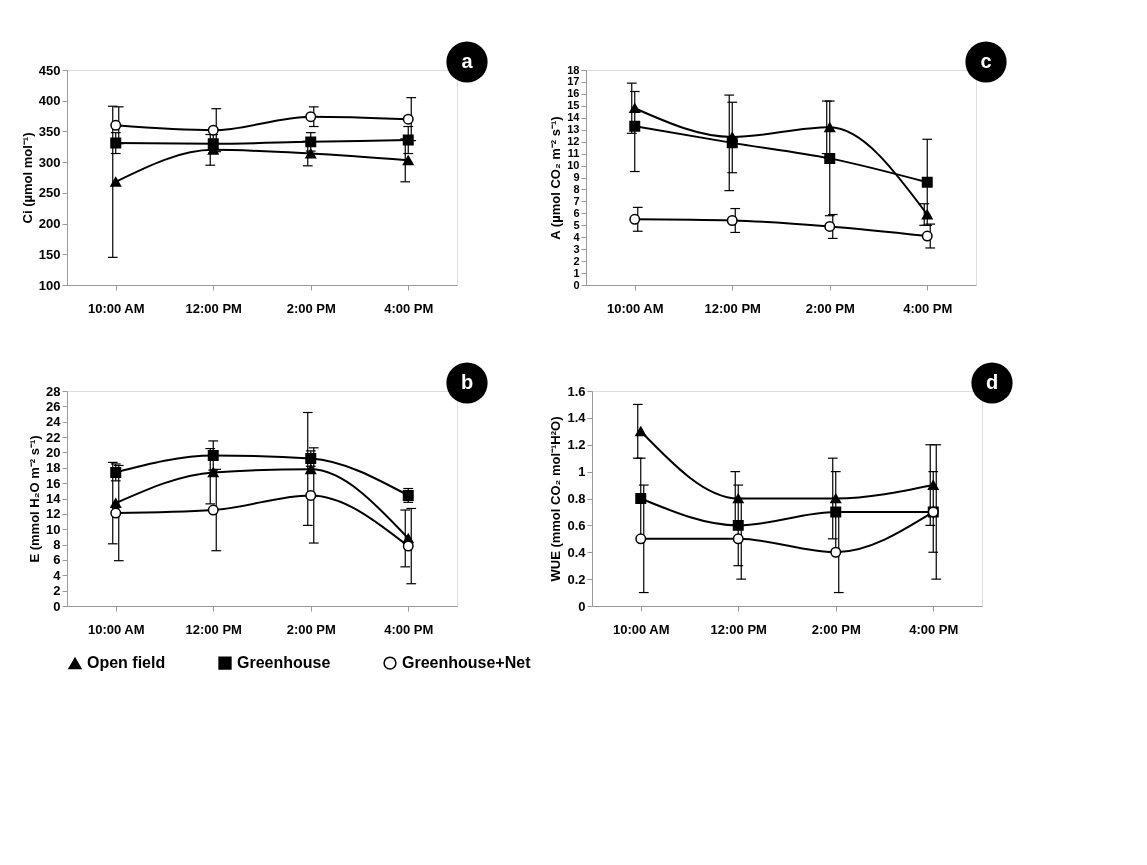  What do you see at coordinates (576, 177) in the screenshot?
I see `y-tick-label: 9` at bounding box center [576, 177].